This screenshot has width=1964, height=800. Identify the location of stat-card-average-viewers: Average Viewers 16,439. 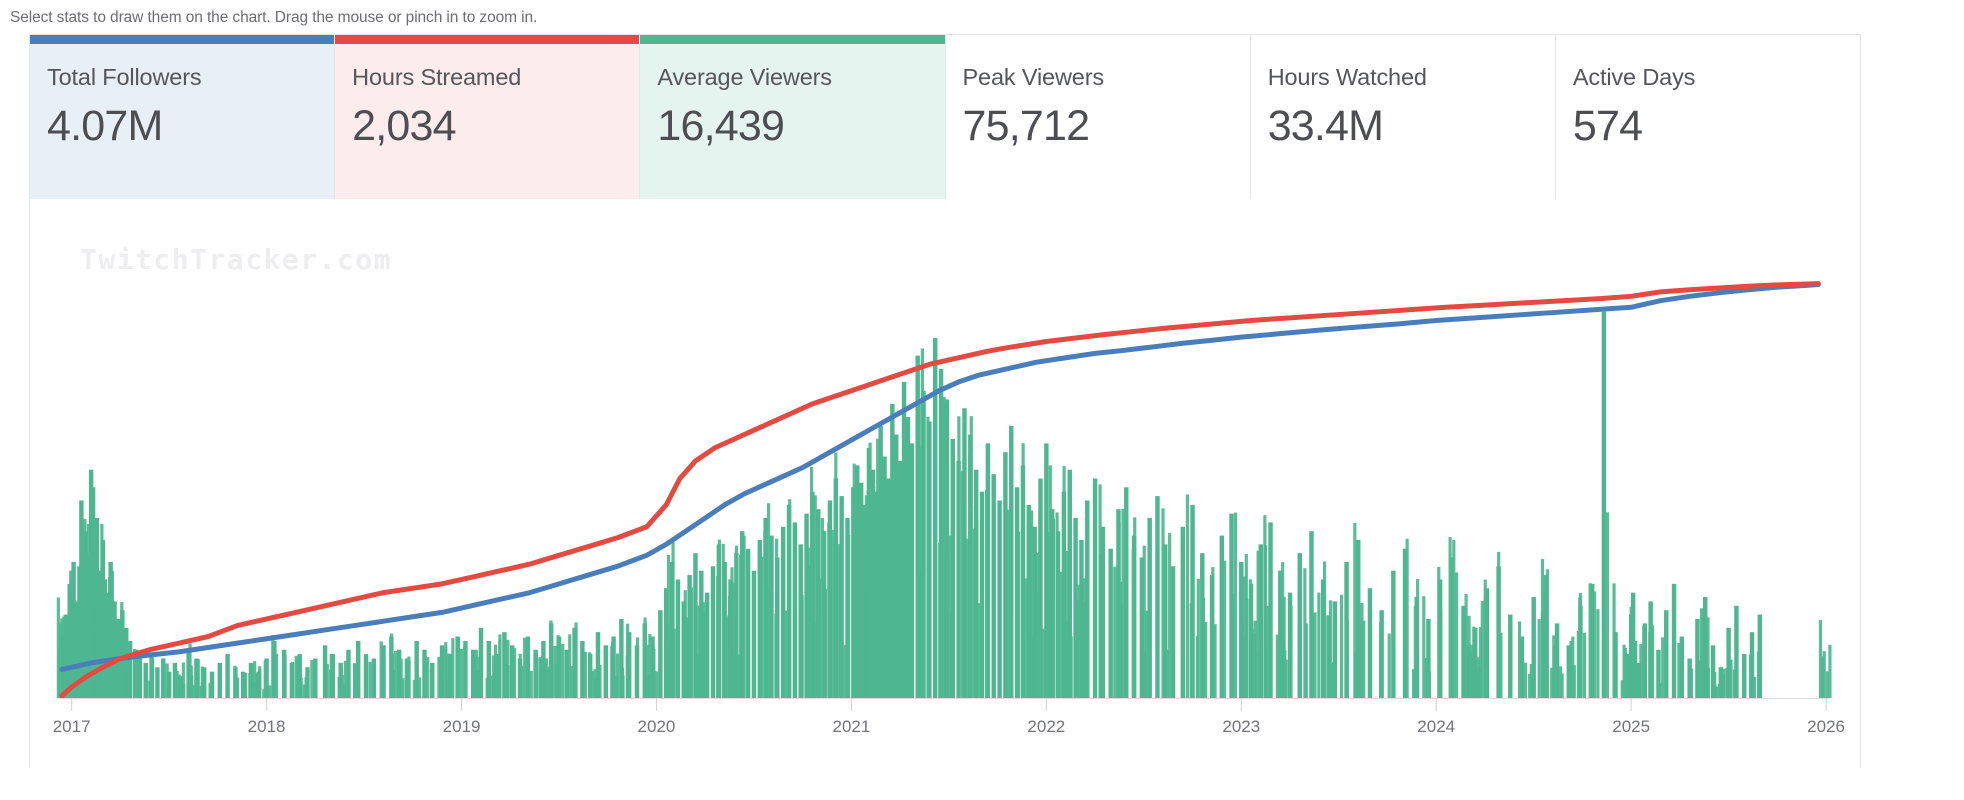
(793, 117).